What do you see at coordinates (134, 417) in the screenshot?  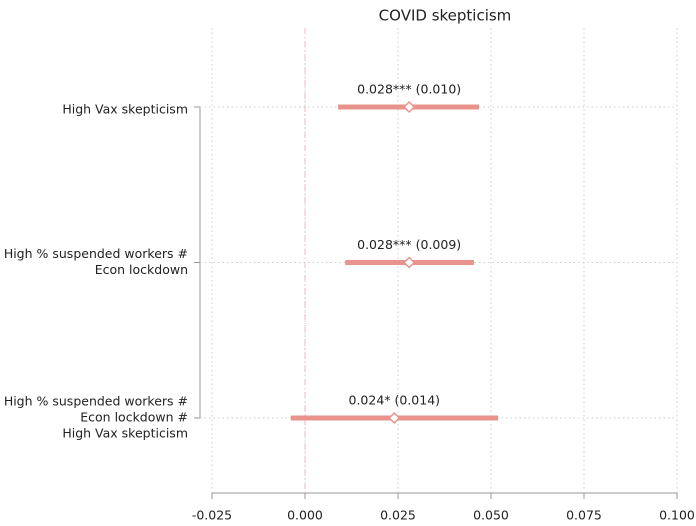 I see `y-tick-label: Econ lockdown #` at bounding box center [134, 417].